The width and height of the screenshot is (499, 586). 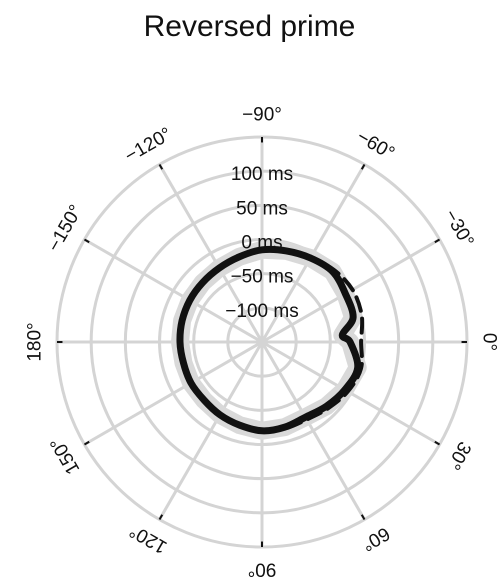 I want to click on angular-tick-label: 60°, so click(x=375, y=538).